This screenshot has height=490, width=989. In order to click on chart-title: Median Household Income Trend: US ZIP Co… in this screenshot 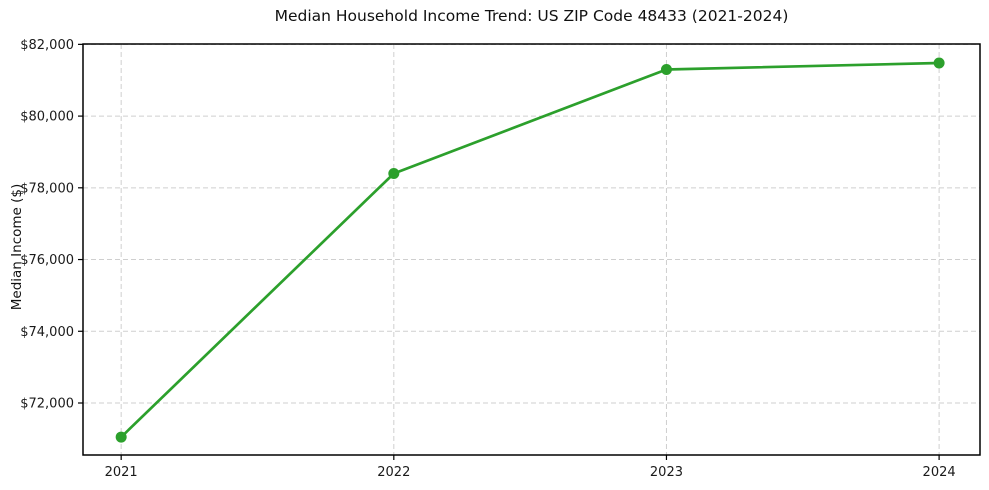, I will do `click(531, 16)`.